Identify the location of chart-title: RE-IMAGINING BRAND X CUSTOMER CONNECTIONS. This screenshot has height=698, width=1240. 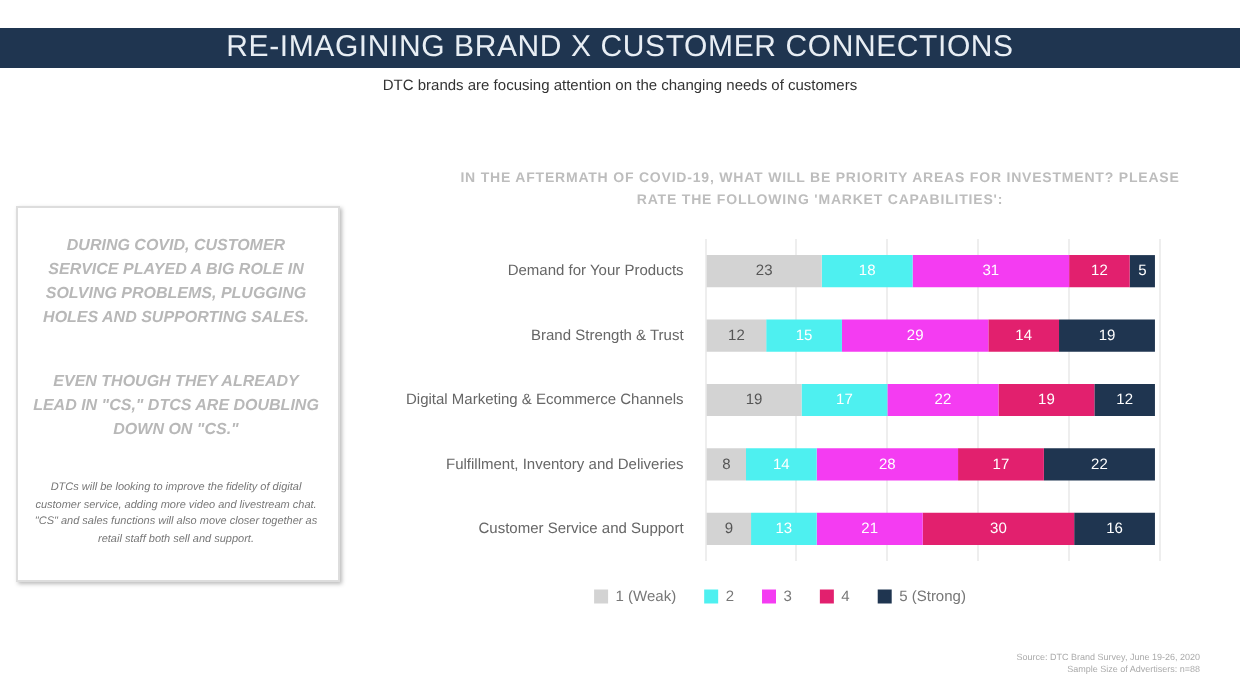
(620, 48).